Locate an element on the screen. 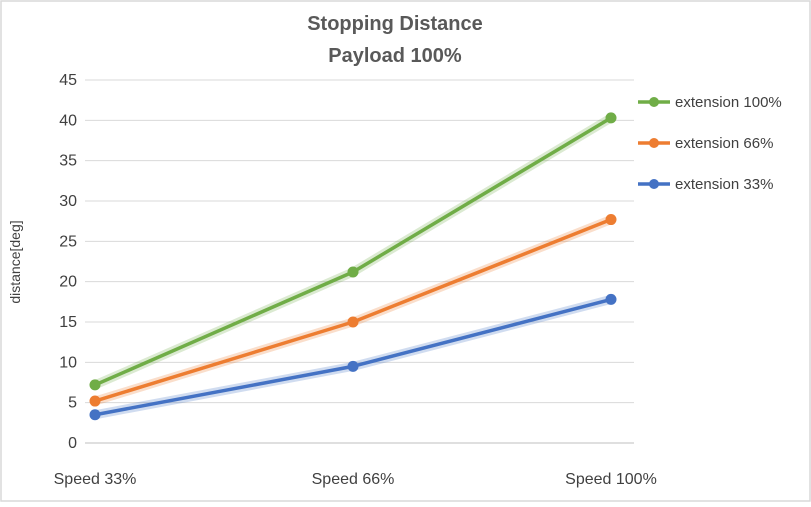  legend-item: extension 100% is located at coordinates (710, 102).